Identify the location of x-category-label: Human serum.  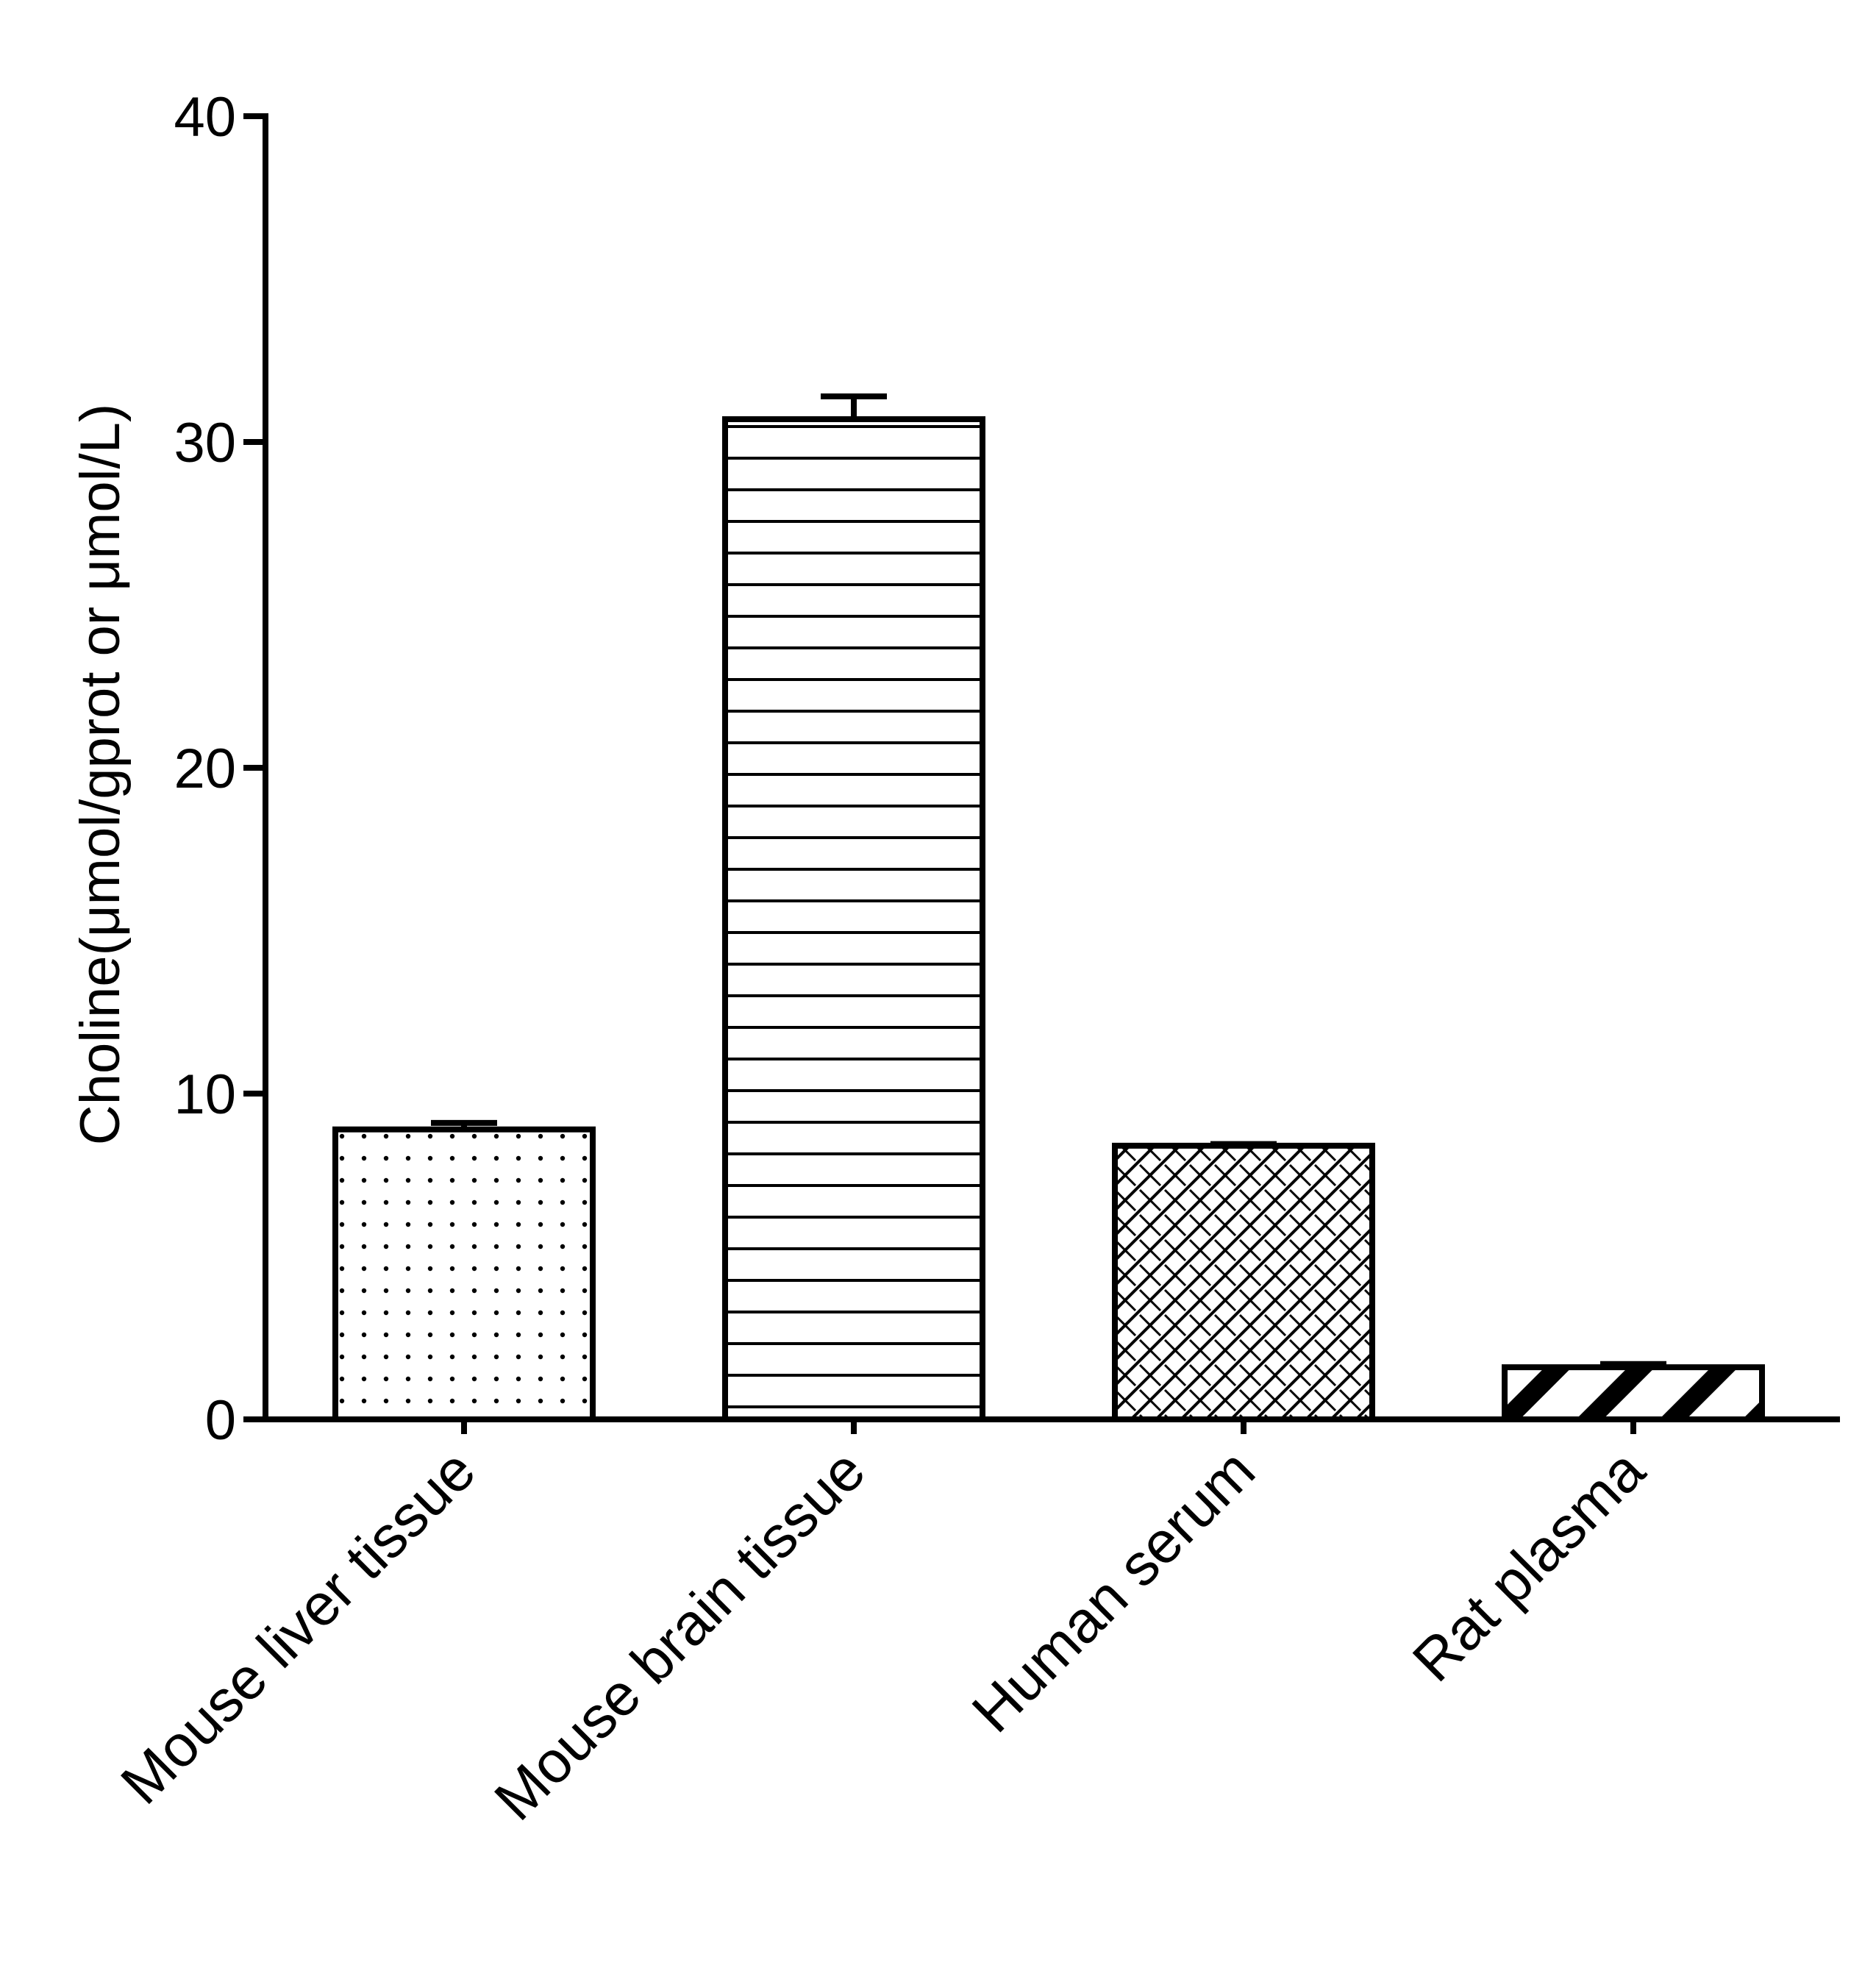
(1113, 1591).